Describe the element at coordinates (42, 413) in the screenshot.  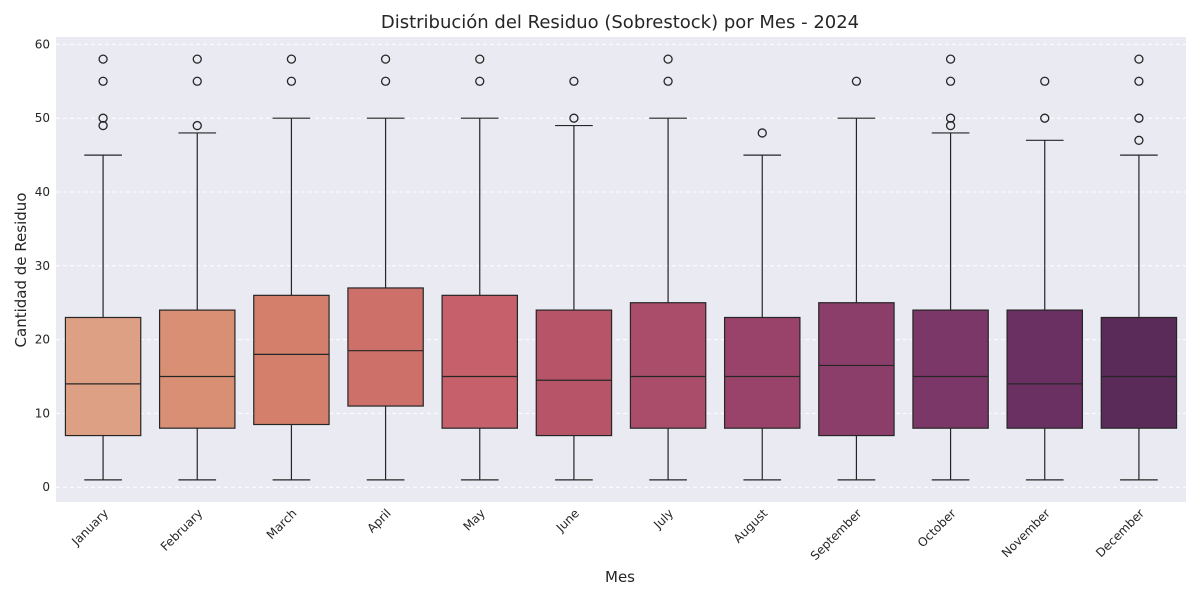
I see `y-tick-label: 10` at that location.